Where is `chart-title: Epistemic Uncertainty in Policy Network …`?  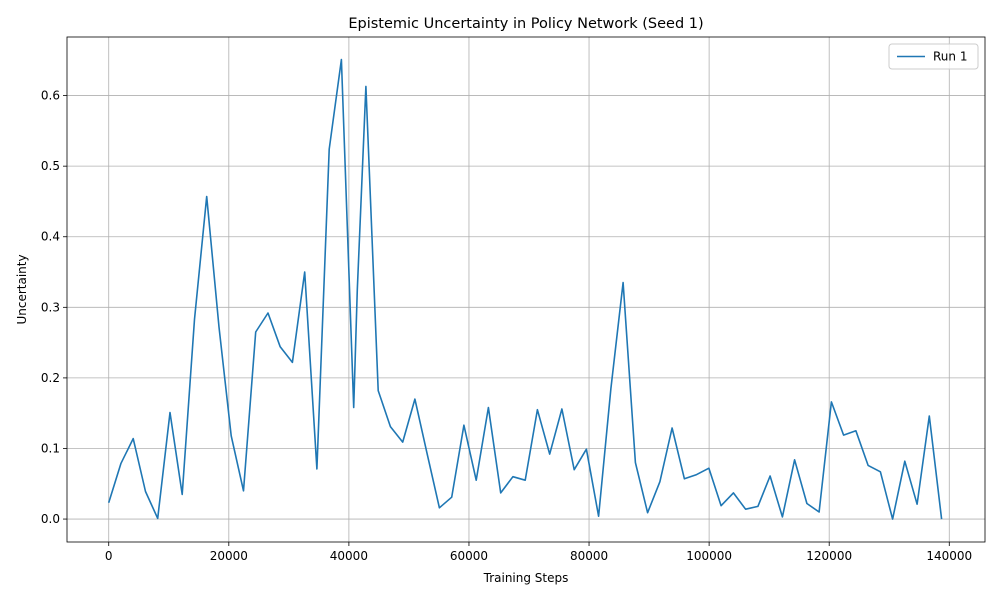
chart-title: Epistemic Uncertainty in Policy Network … is located at coordinates (525, 24).